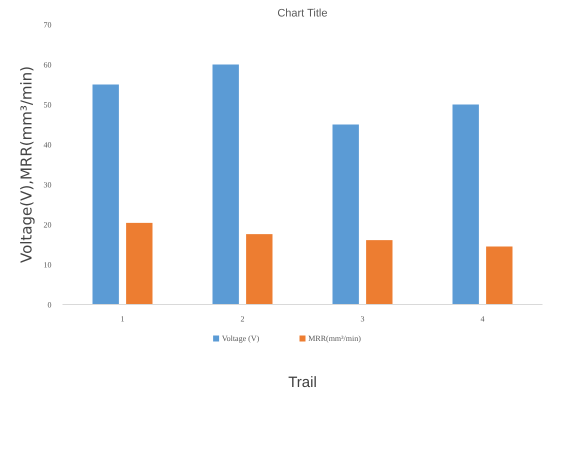 This screenshot has height=452, width=565. What do you see at coordinates (48, 225) in the screenshot?
I see `y-tick-label: 20` at bounding box center [48, 225].